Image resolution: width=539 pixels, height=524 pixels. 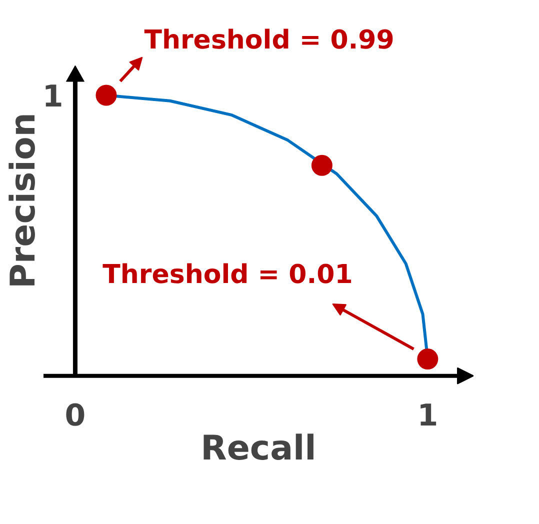 I want to click on annotation: Threshold = 0.99, so click(x=269, y=40).